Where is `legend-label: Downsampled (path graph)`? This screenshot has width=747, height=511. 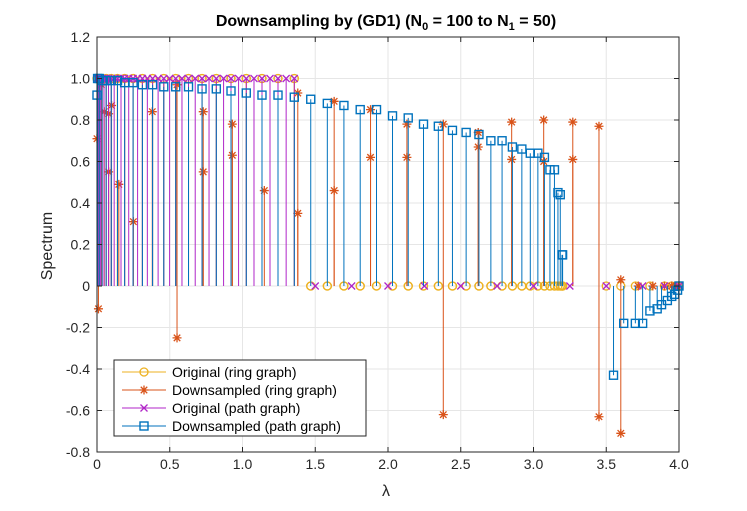
legend-label: Downsampled (path graph) is located at coordinates (256, 426).